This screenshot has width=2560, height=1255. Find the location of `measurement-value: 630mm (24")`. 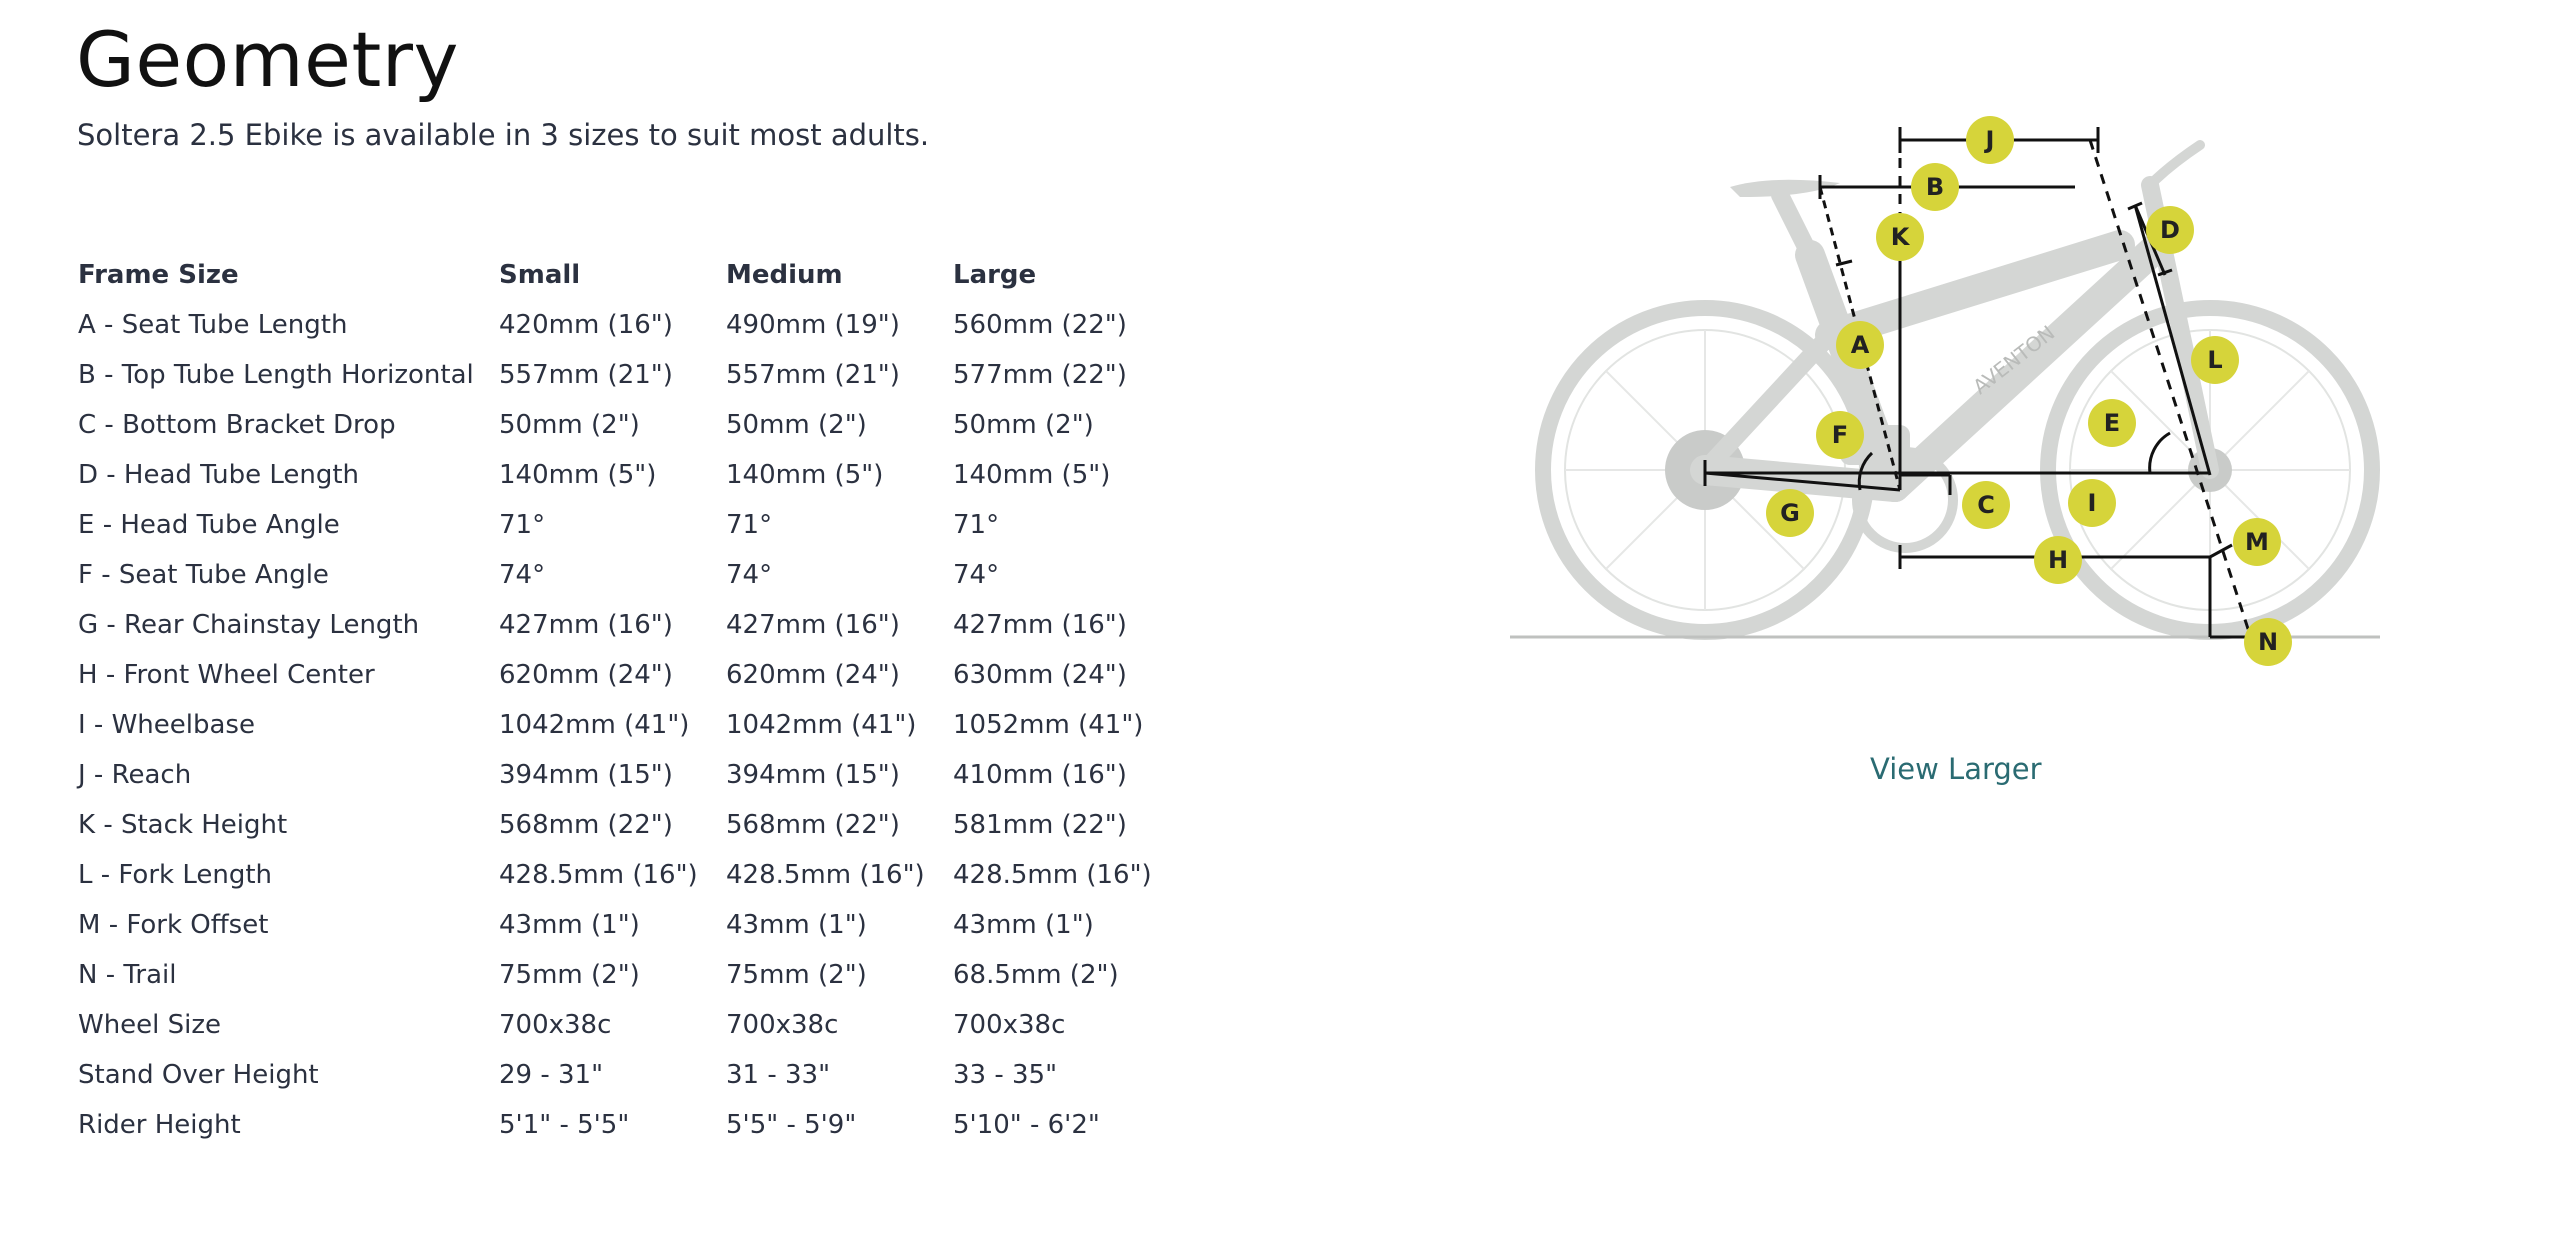

measurement-value: 630mm (24") is located at coordinates (1040, 675).